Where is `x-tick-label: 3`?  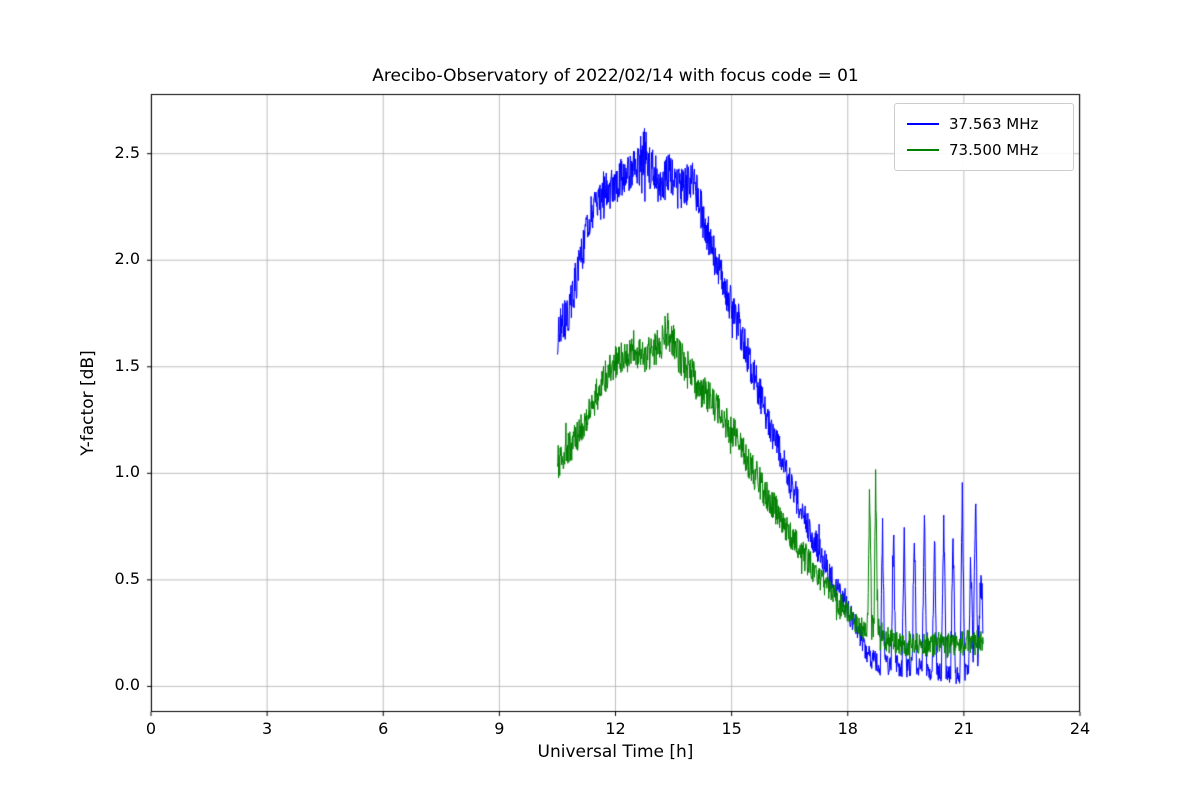 x-tick-label: 3 is located at coordinates (267, 728).